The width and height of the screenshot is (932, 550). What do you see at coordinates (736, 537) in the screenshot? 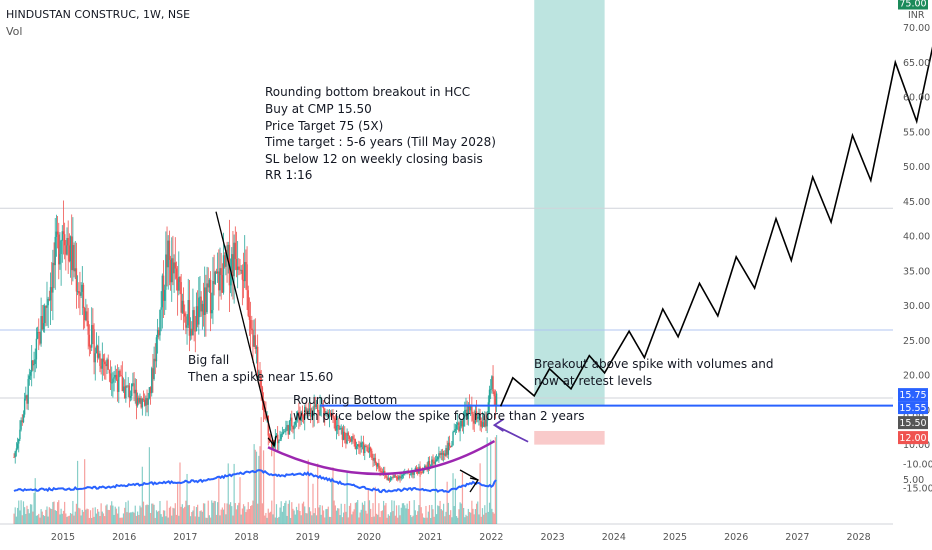
I see `time-tick-label: 2026` at bounding box center [736, 537].